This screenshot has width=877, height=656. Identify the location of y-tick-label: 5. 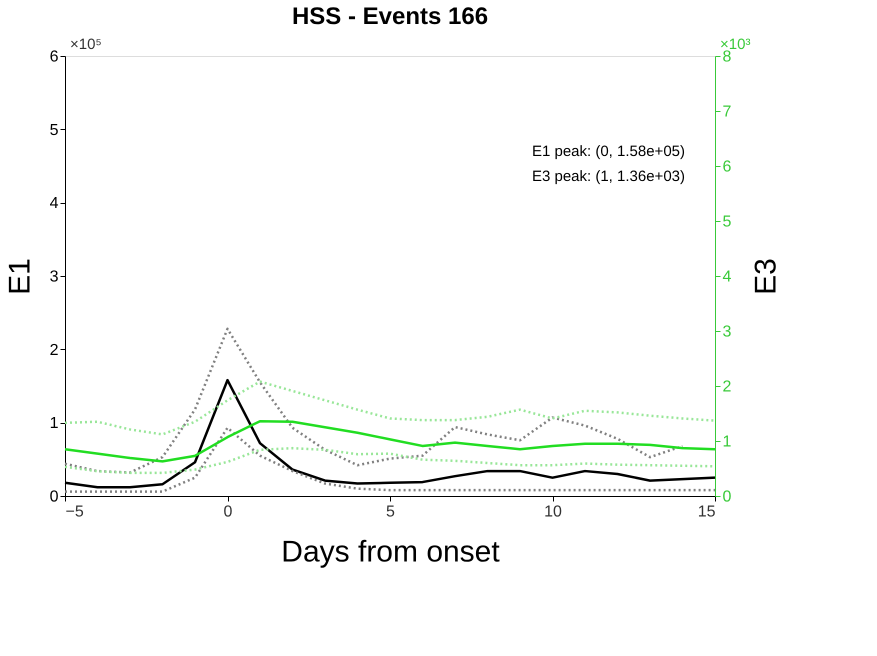
(54, 130).